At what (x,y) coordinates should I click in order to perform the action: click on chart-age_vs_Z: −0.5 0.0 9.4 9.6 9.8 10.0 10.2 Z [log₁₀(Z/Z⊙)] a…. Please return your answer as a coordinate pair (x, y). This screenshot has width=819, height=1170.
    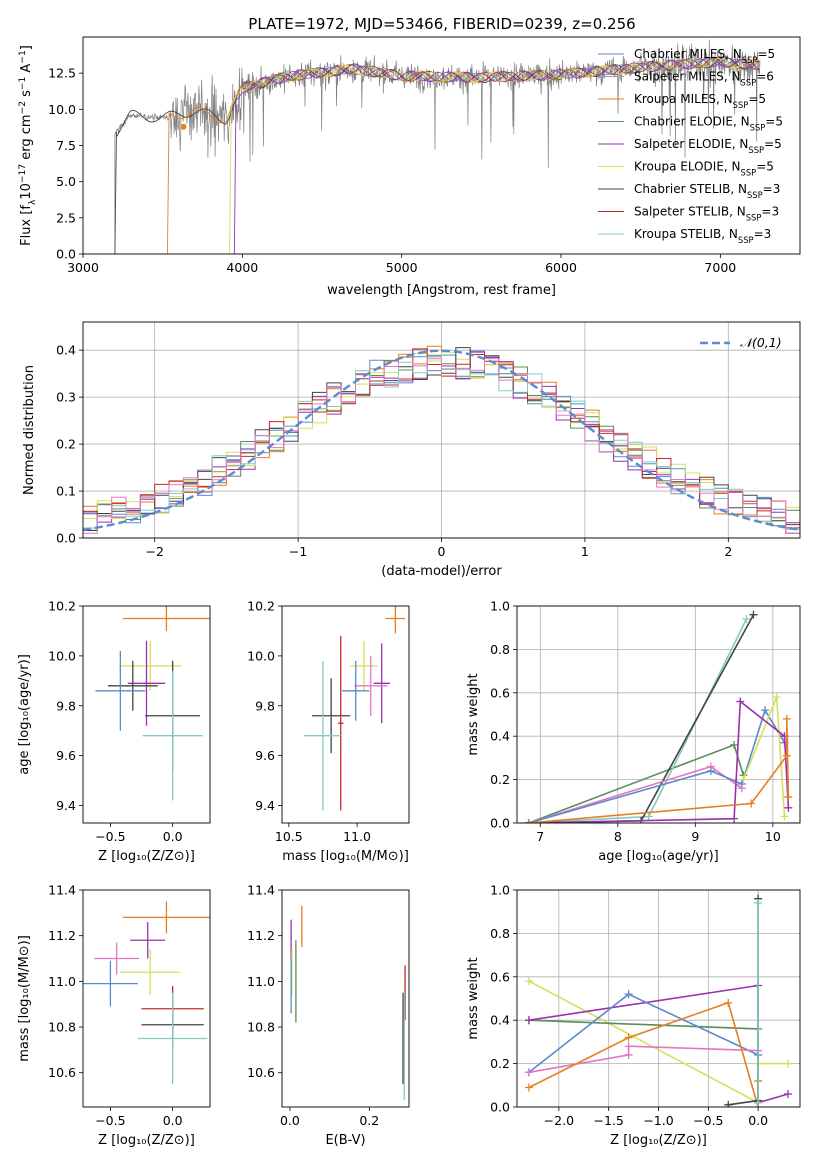
    Looking at the image, I should click on (114, 731).